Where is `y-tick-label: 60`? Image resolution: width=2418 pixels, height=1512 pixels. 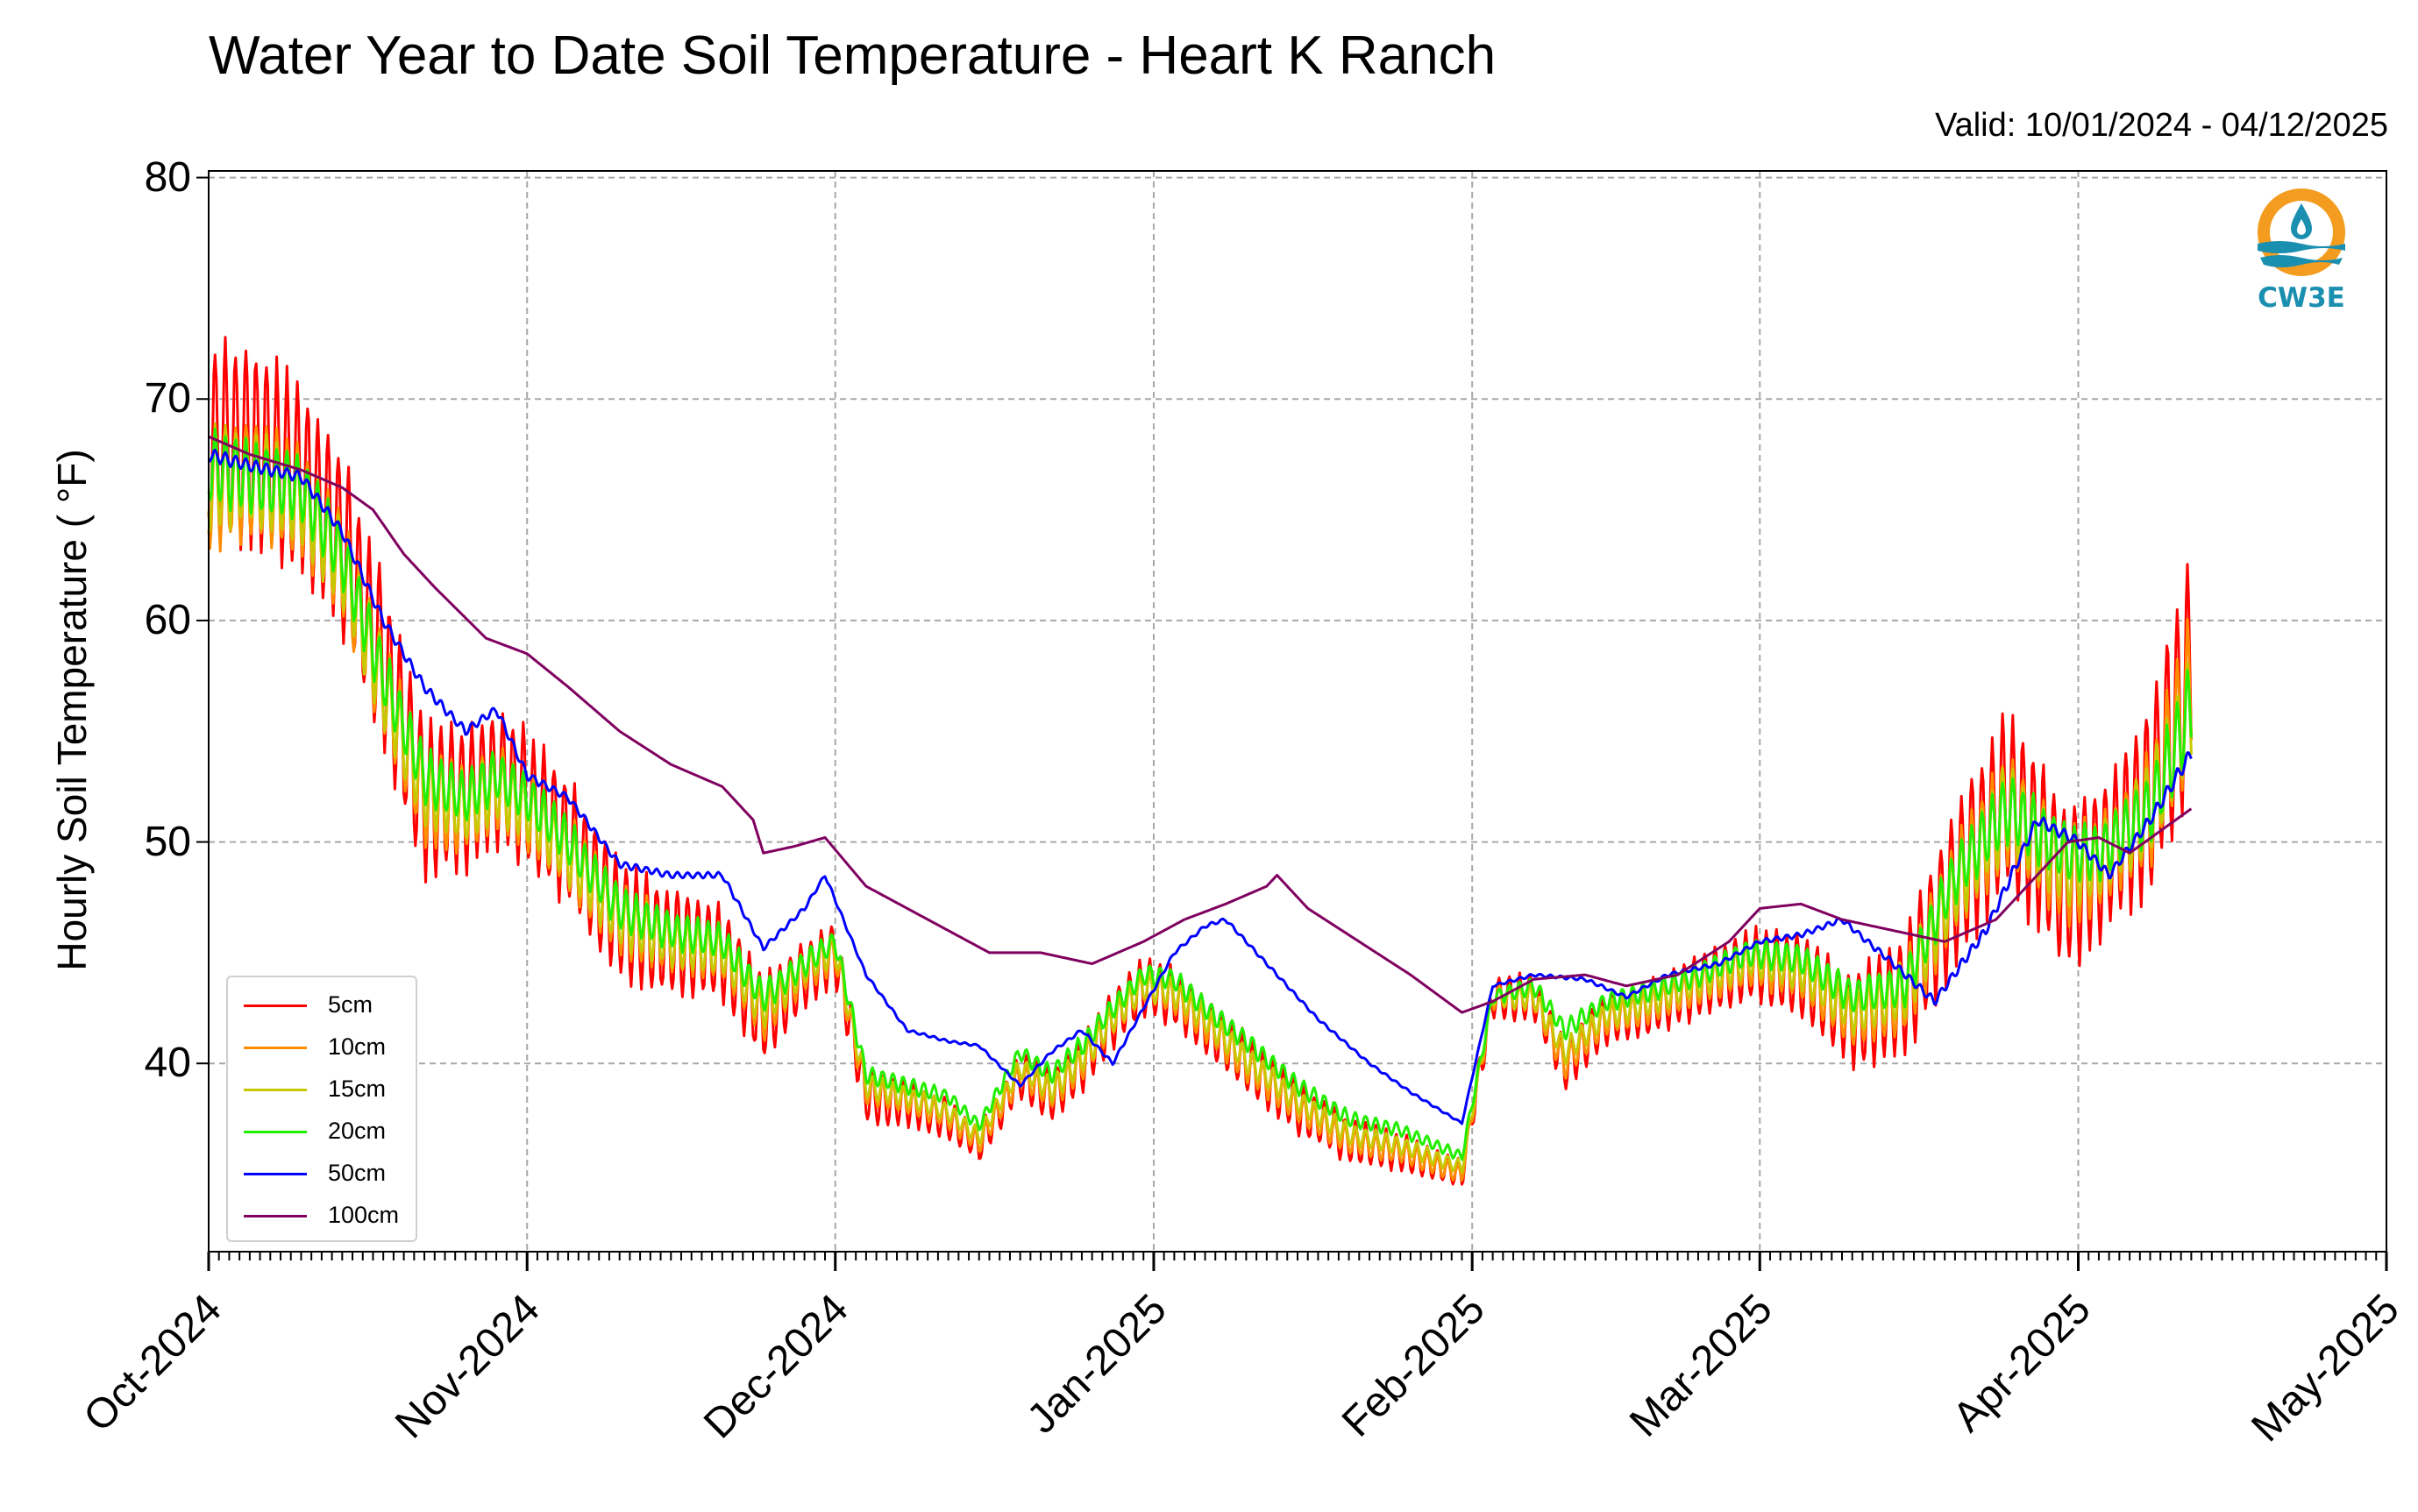 y-tick-label: 60 is located at coordinates (167, 619).